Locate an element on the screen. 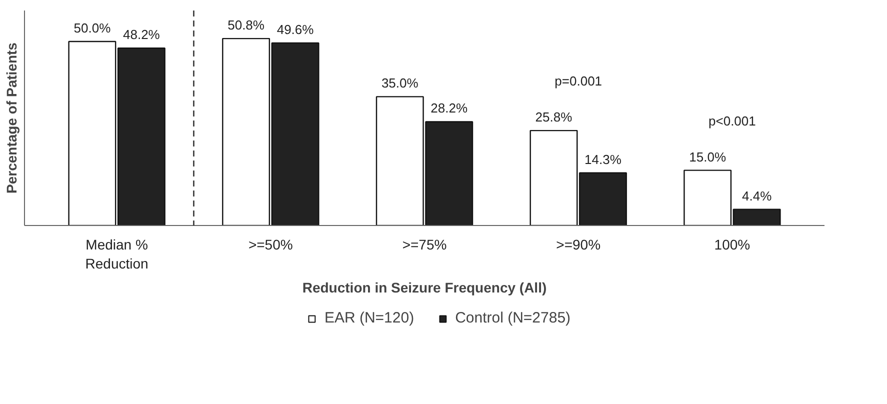  data-label: 48.2% is located at coordinates (141, 34).